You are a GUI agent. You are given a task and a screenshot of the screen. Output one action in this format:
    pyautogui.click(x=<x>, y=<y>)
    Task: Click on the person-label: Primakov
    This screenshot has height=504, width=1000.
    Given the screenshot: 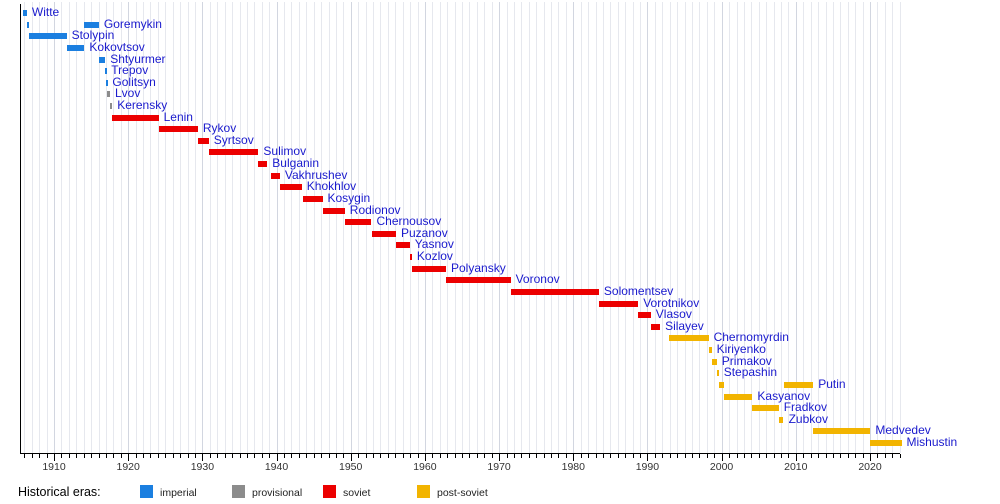 What is the action you would take?
    pyautogui.click(x=746, y=360)
    